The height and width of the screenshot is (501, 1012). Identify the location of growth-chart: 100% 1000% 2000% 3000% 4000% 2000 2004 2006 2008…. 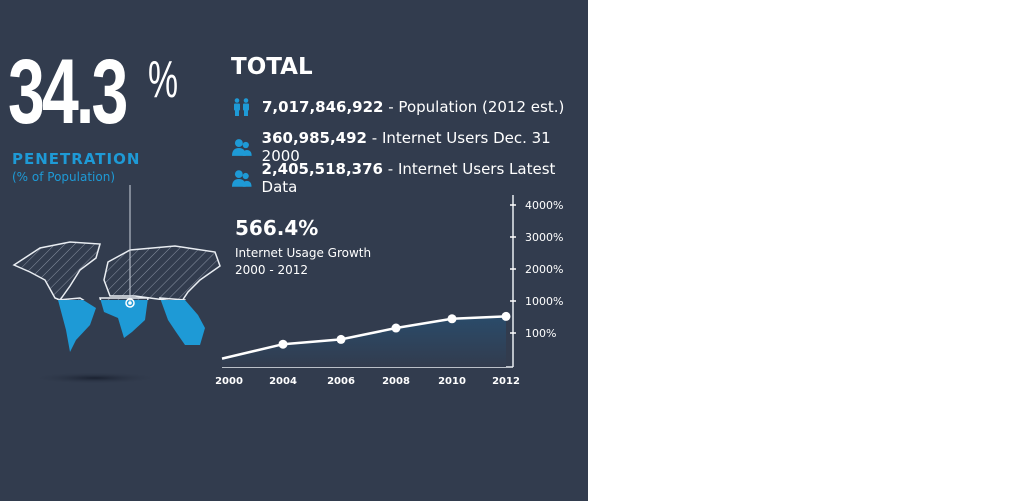
(389, 291).